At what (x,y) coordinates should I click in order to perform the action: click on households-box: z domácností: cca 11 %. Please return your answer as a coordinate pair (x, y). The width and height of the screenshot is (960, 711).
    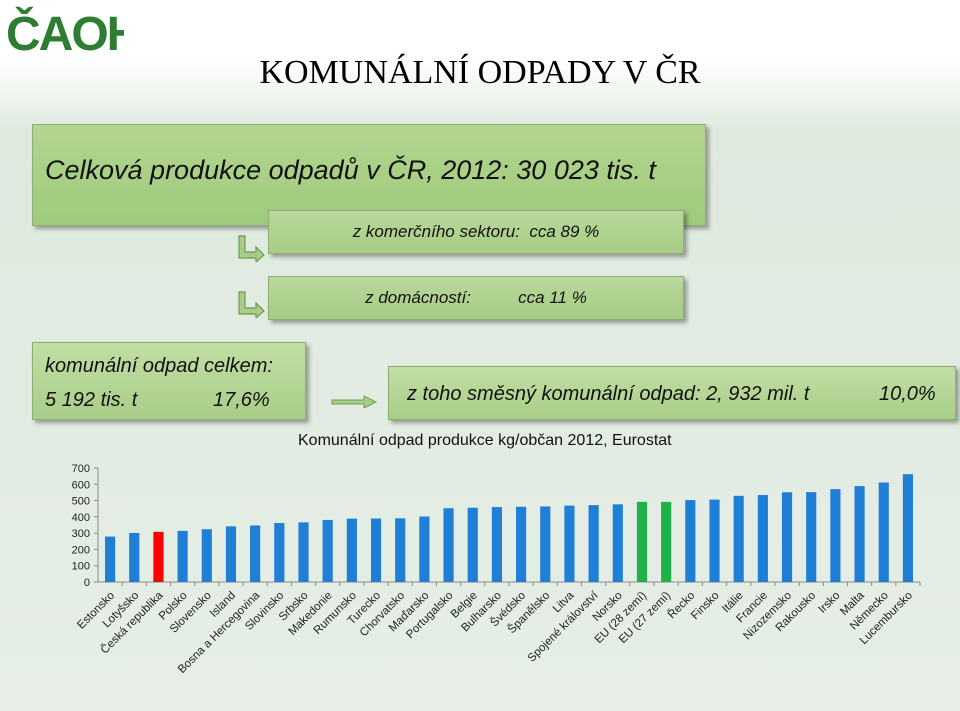
    Looking at the image, I should click on (476, 298).